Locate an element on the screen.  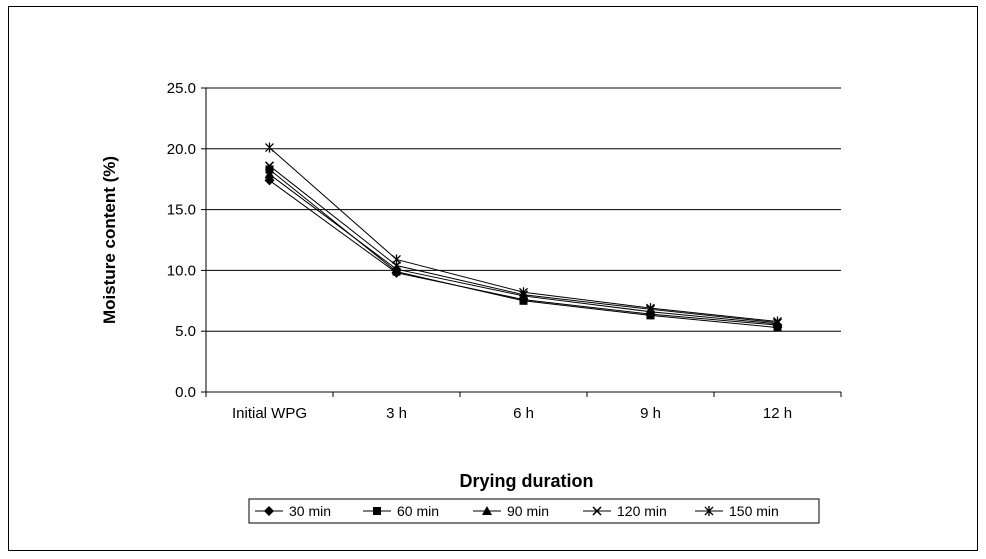
legend: 30 min 60 min 90 min 120 min 150 min is located at coordinates (534, 511).